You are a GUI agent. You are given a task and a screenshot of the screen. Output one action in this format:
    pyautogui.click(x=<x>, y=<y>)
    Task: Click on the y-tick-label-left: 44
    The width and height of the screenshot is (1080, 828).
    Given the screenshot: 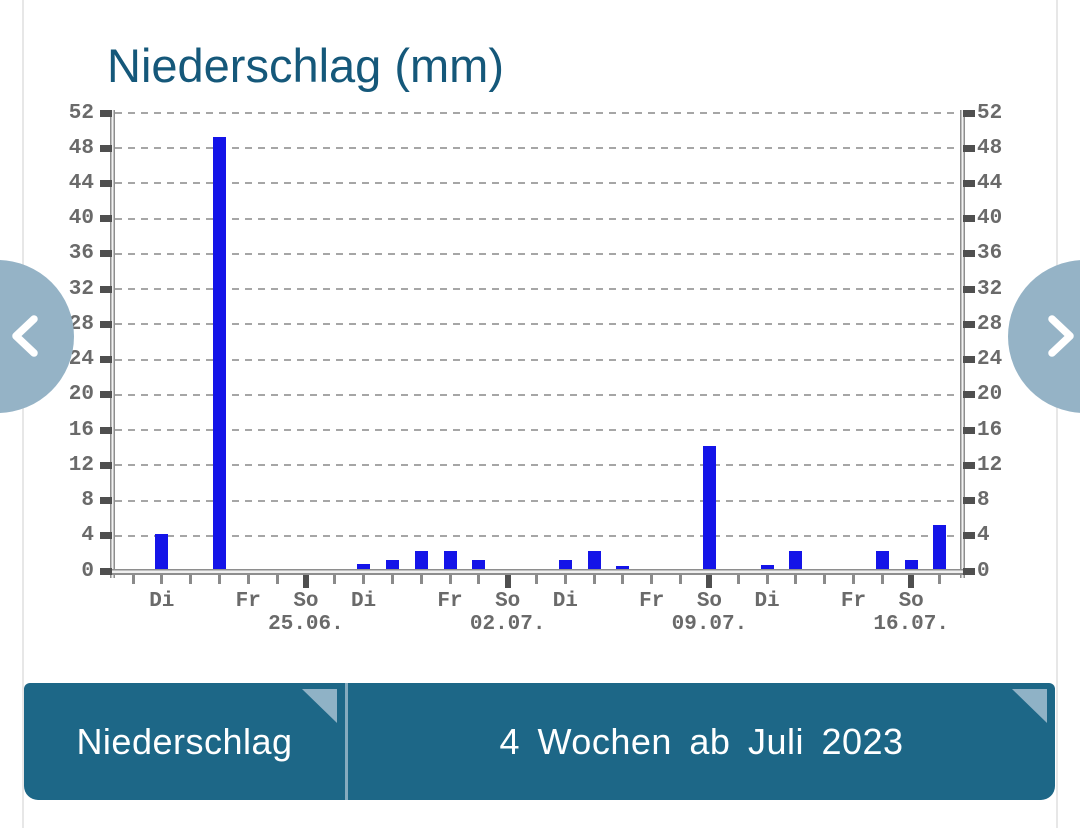 What is the action you would take?
    pyautogui.click(x=81, y=183)
    